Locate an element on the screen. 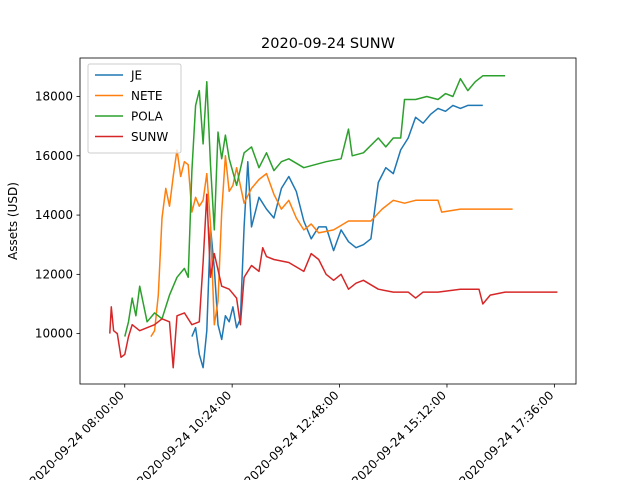 The width and height of the screenshot is (640, 480). y-tick-label: 12000 is located at coordinates (54, 274).